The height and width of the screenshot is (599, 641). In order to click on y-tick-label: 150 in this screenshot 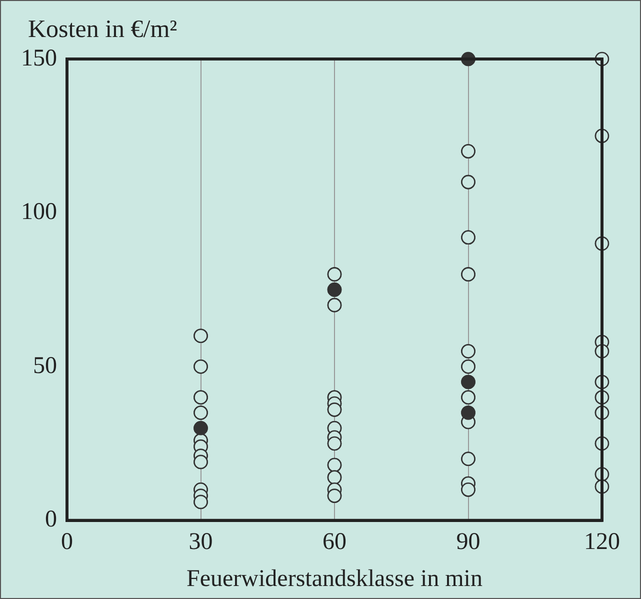, I will do `click(39, 58)`.